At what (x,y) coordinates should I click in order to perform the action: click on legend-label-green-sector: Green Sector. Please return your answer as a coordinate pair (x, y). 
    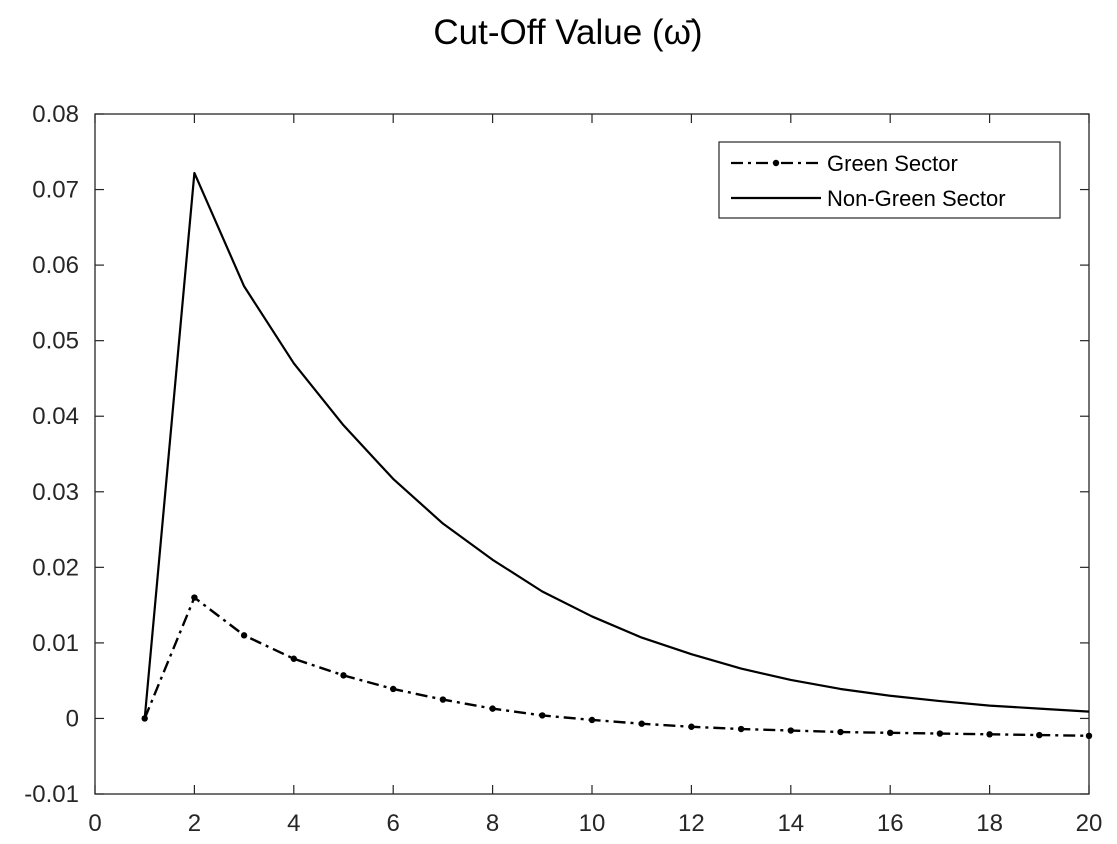
    Looking at the image, I should click on (892, 163).